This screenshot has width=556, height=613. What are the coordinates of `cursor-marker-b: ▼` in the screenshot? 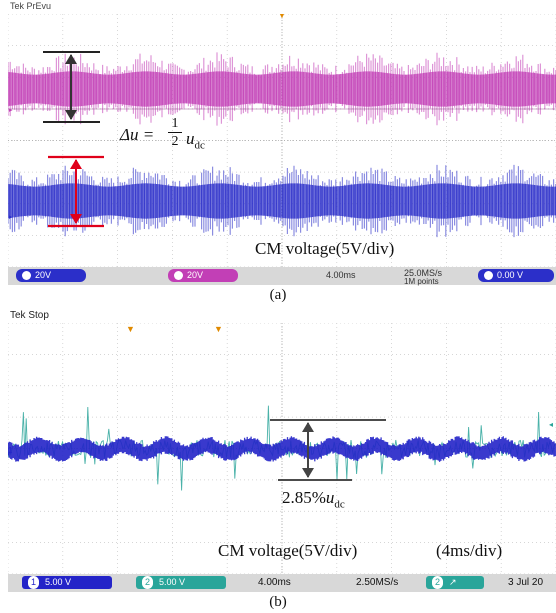 It's located at (218, 329).